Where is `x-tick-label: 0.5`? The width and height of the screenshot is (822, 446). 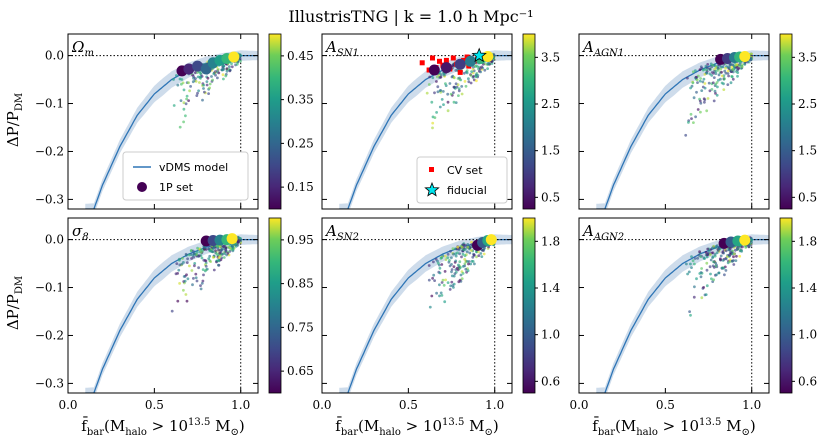 x-tick-label: 0.5 is located at coordinates (665, 405).